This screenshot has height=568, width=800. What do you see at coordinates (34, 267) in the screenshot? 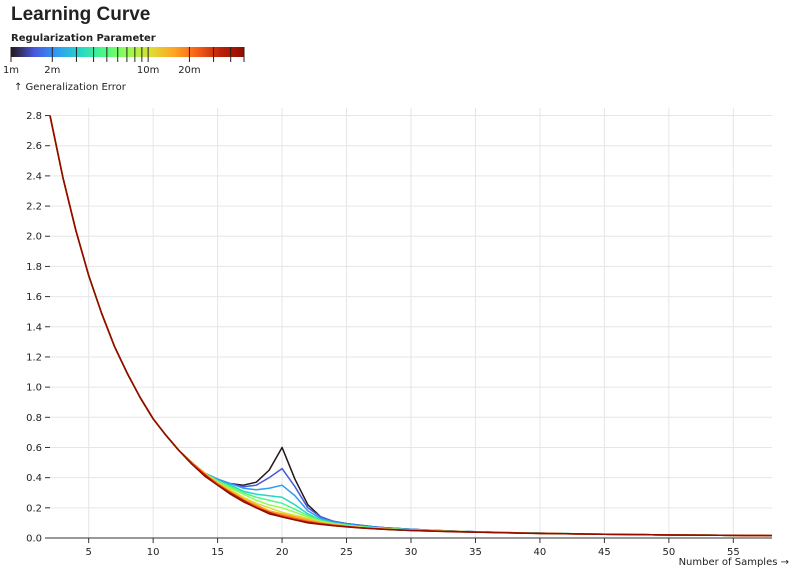
I see `y-tick-label: 1.8` at bounding box center [34, 267].